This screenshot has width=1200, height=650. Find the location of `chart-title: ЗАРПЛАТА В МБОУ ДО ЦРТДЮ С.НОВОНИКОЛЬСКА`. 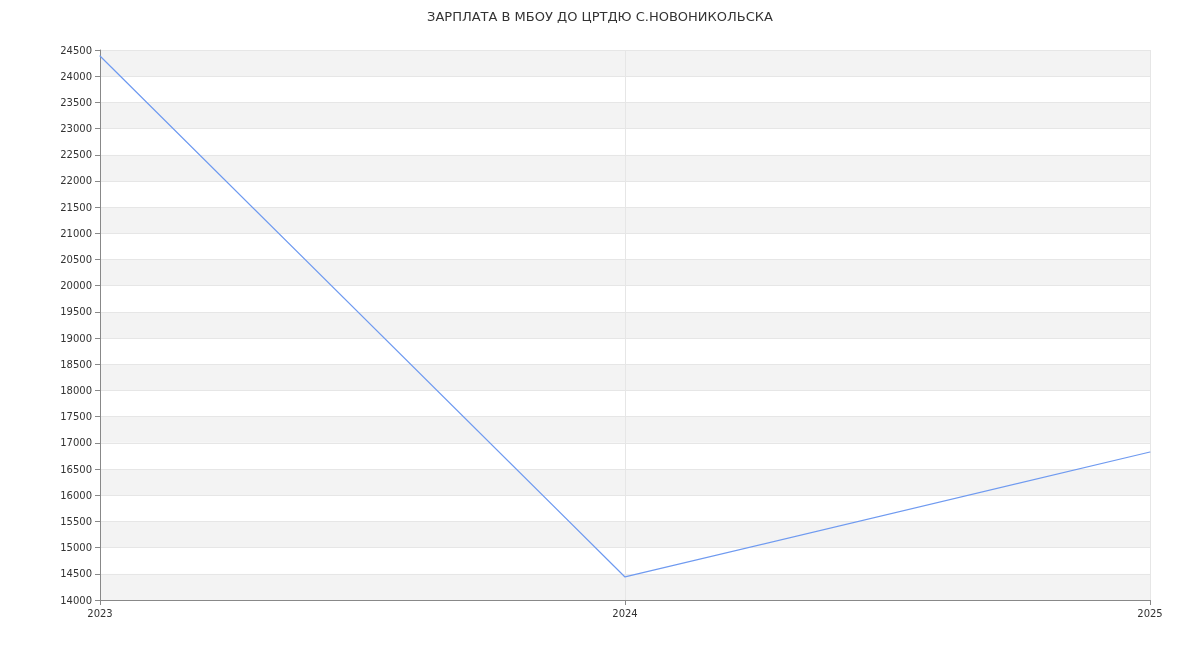

chart-title: ЗАРПЛАТА В МБОУ ДО ЦРТДЮ С.НОВОНИКОЛЬСКА is located at coordinates (600, 16).